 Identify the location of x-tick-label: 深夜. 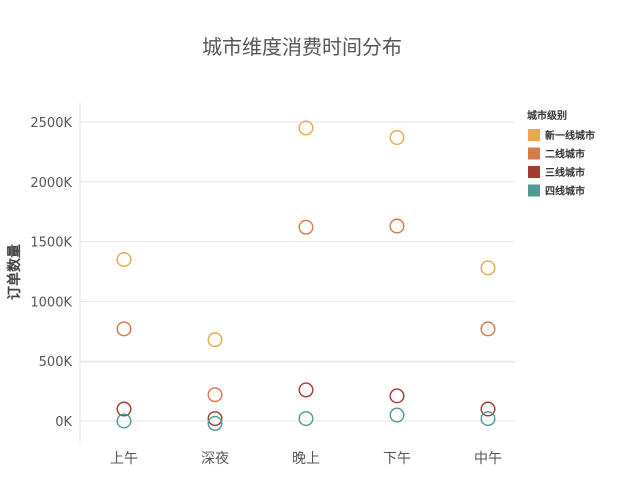
(215, 459).